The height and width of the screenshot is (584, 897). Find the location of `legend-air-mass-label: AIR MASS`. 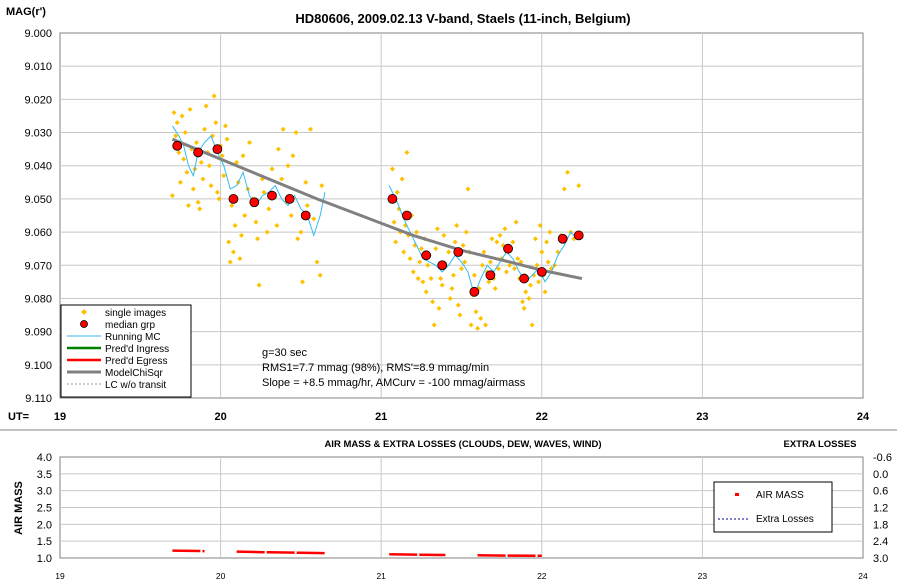

legend-air-mass-label: AIR MASS is located at coordinates (780, 495).